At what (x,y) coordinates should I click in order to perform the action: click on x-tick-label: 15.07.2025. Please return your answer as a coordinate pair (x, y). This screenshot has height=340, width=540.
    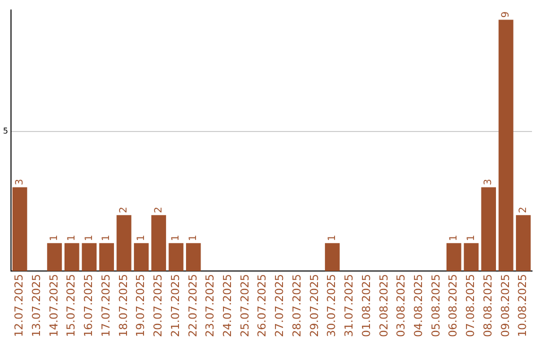
    Looking at the image, I should click on (71, 306).